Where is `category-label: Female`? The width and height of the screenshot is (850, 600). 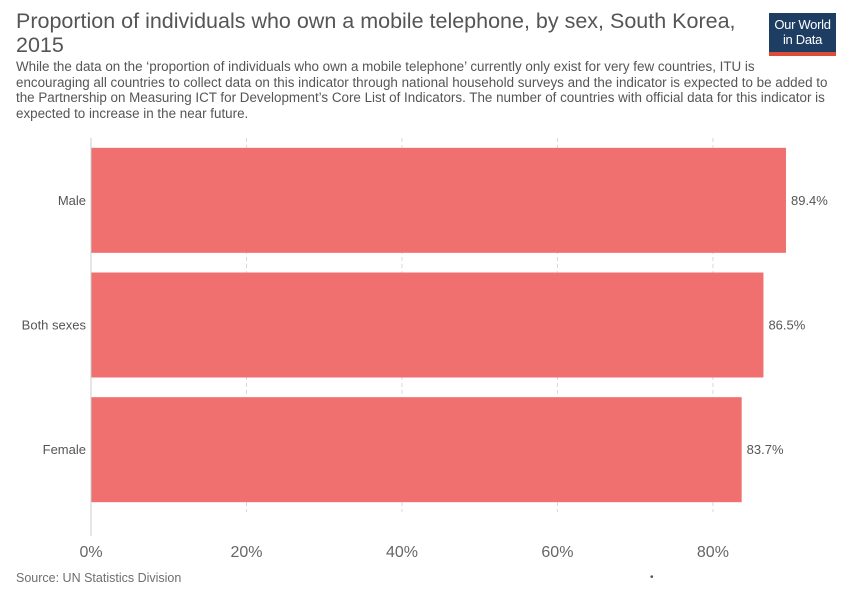 category-label: Female is located at coordinates (64, 449).